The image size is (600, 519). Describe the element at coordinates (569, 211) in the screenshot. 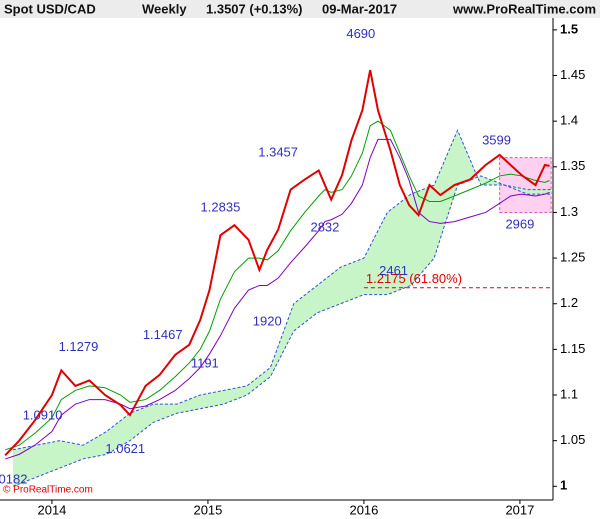

I see `y-tick-label: 1.3` at that location.